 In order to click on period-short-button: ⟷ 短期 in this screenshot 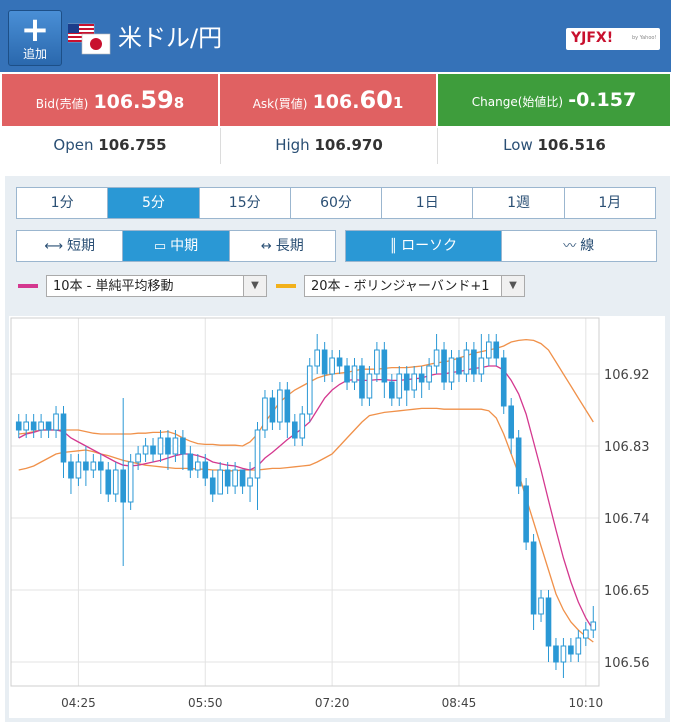, I will do `click(70, 246)`.